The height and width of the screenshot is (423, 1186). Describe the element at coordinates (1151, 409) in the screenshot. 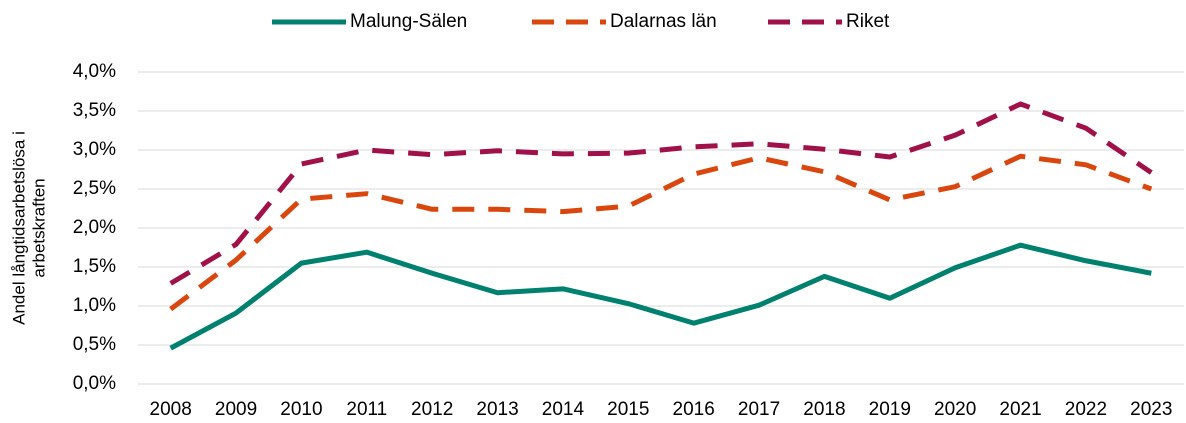

I see `x-tick-label: 2023` at that location.